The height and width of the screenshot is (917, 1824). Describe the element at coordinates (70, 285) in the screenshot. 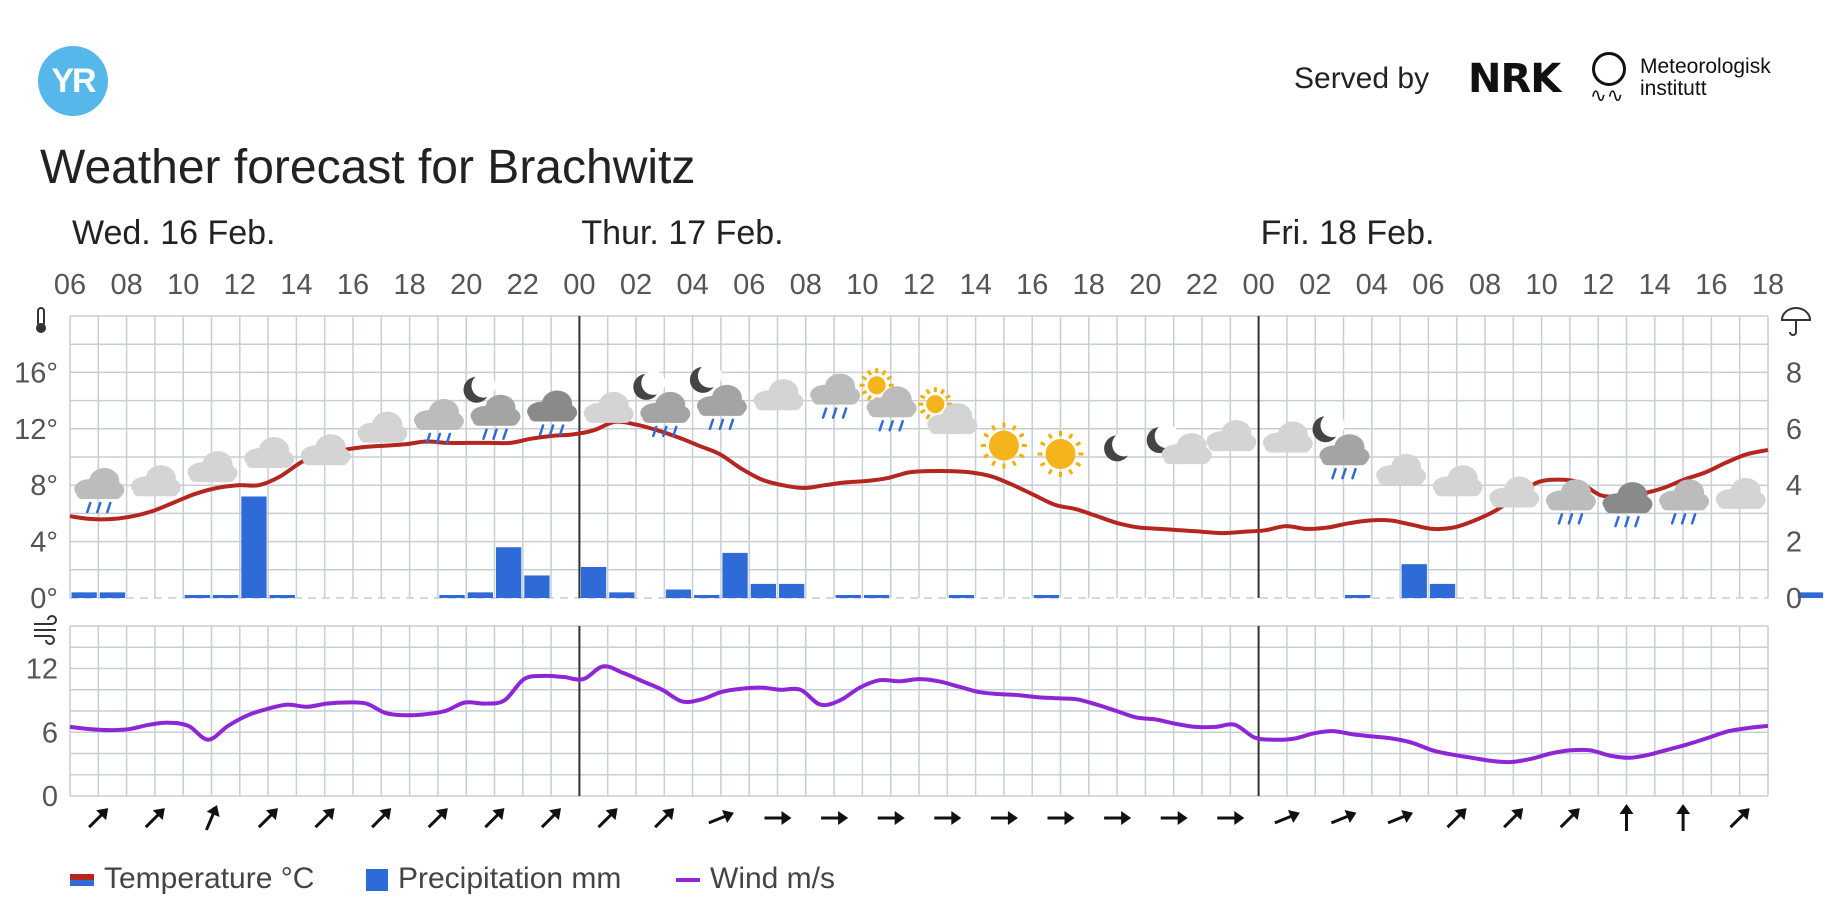

I see `x-tick-label: 06` at that location.